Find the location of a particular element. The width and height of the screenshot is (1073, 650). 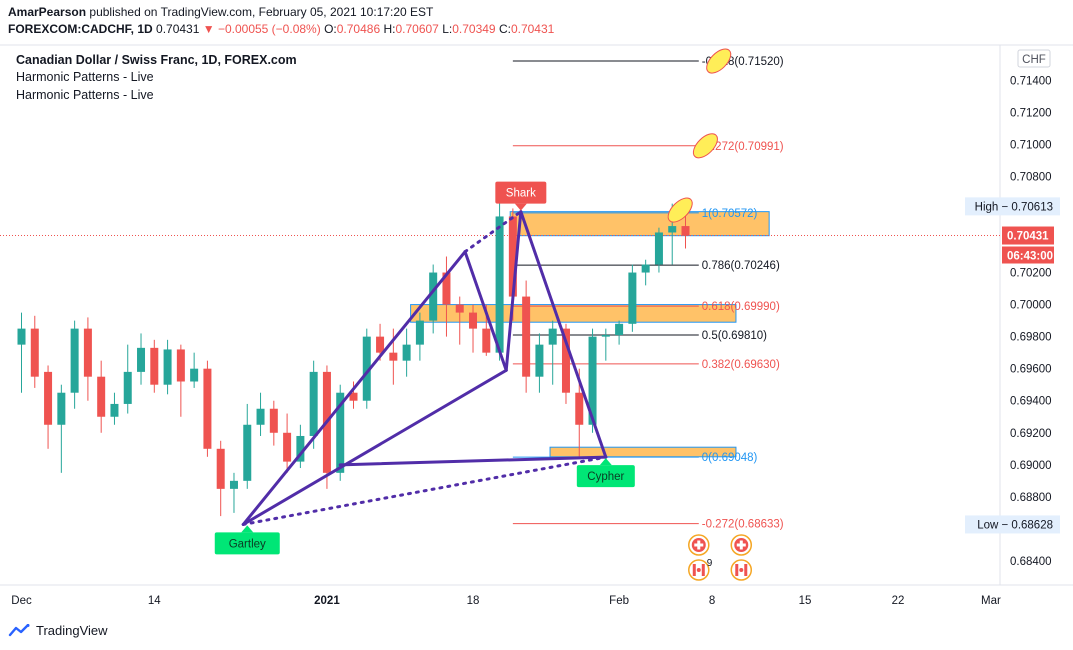

event-count: 9 is located at coordinates (710, 563).